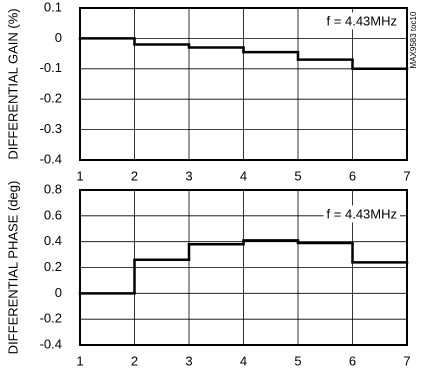 This screenshot has width=421, height=370. Describe the element at coordinates (53, 214) in the screenshot. I see `y-tick-label: 0.6` at that location.